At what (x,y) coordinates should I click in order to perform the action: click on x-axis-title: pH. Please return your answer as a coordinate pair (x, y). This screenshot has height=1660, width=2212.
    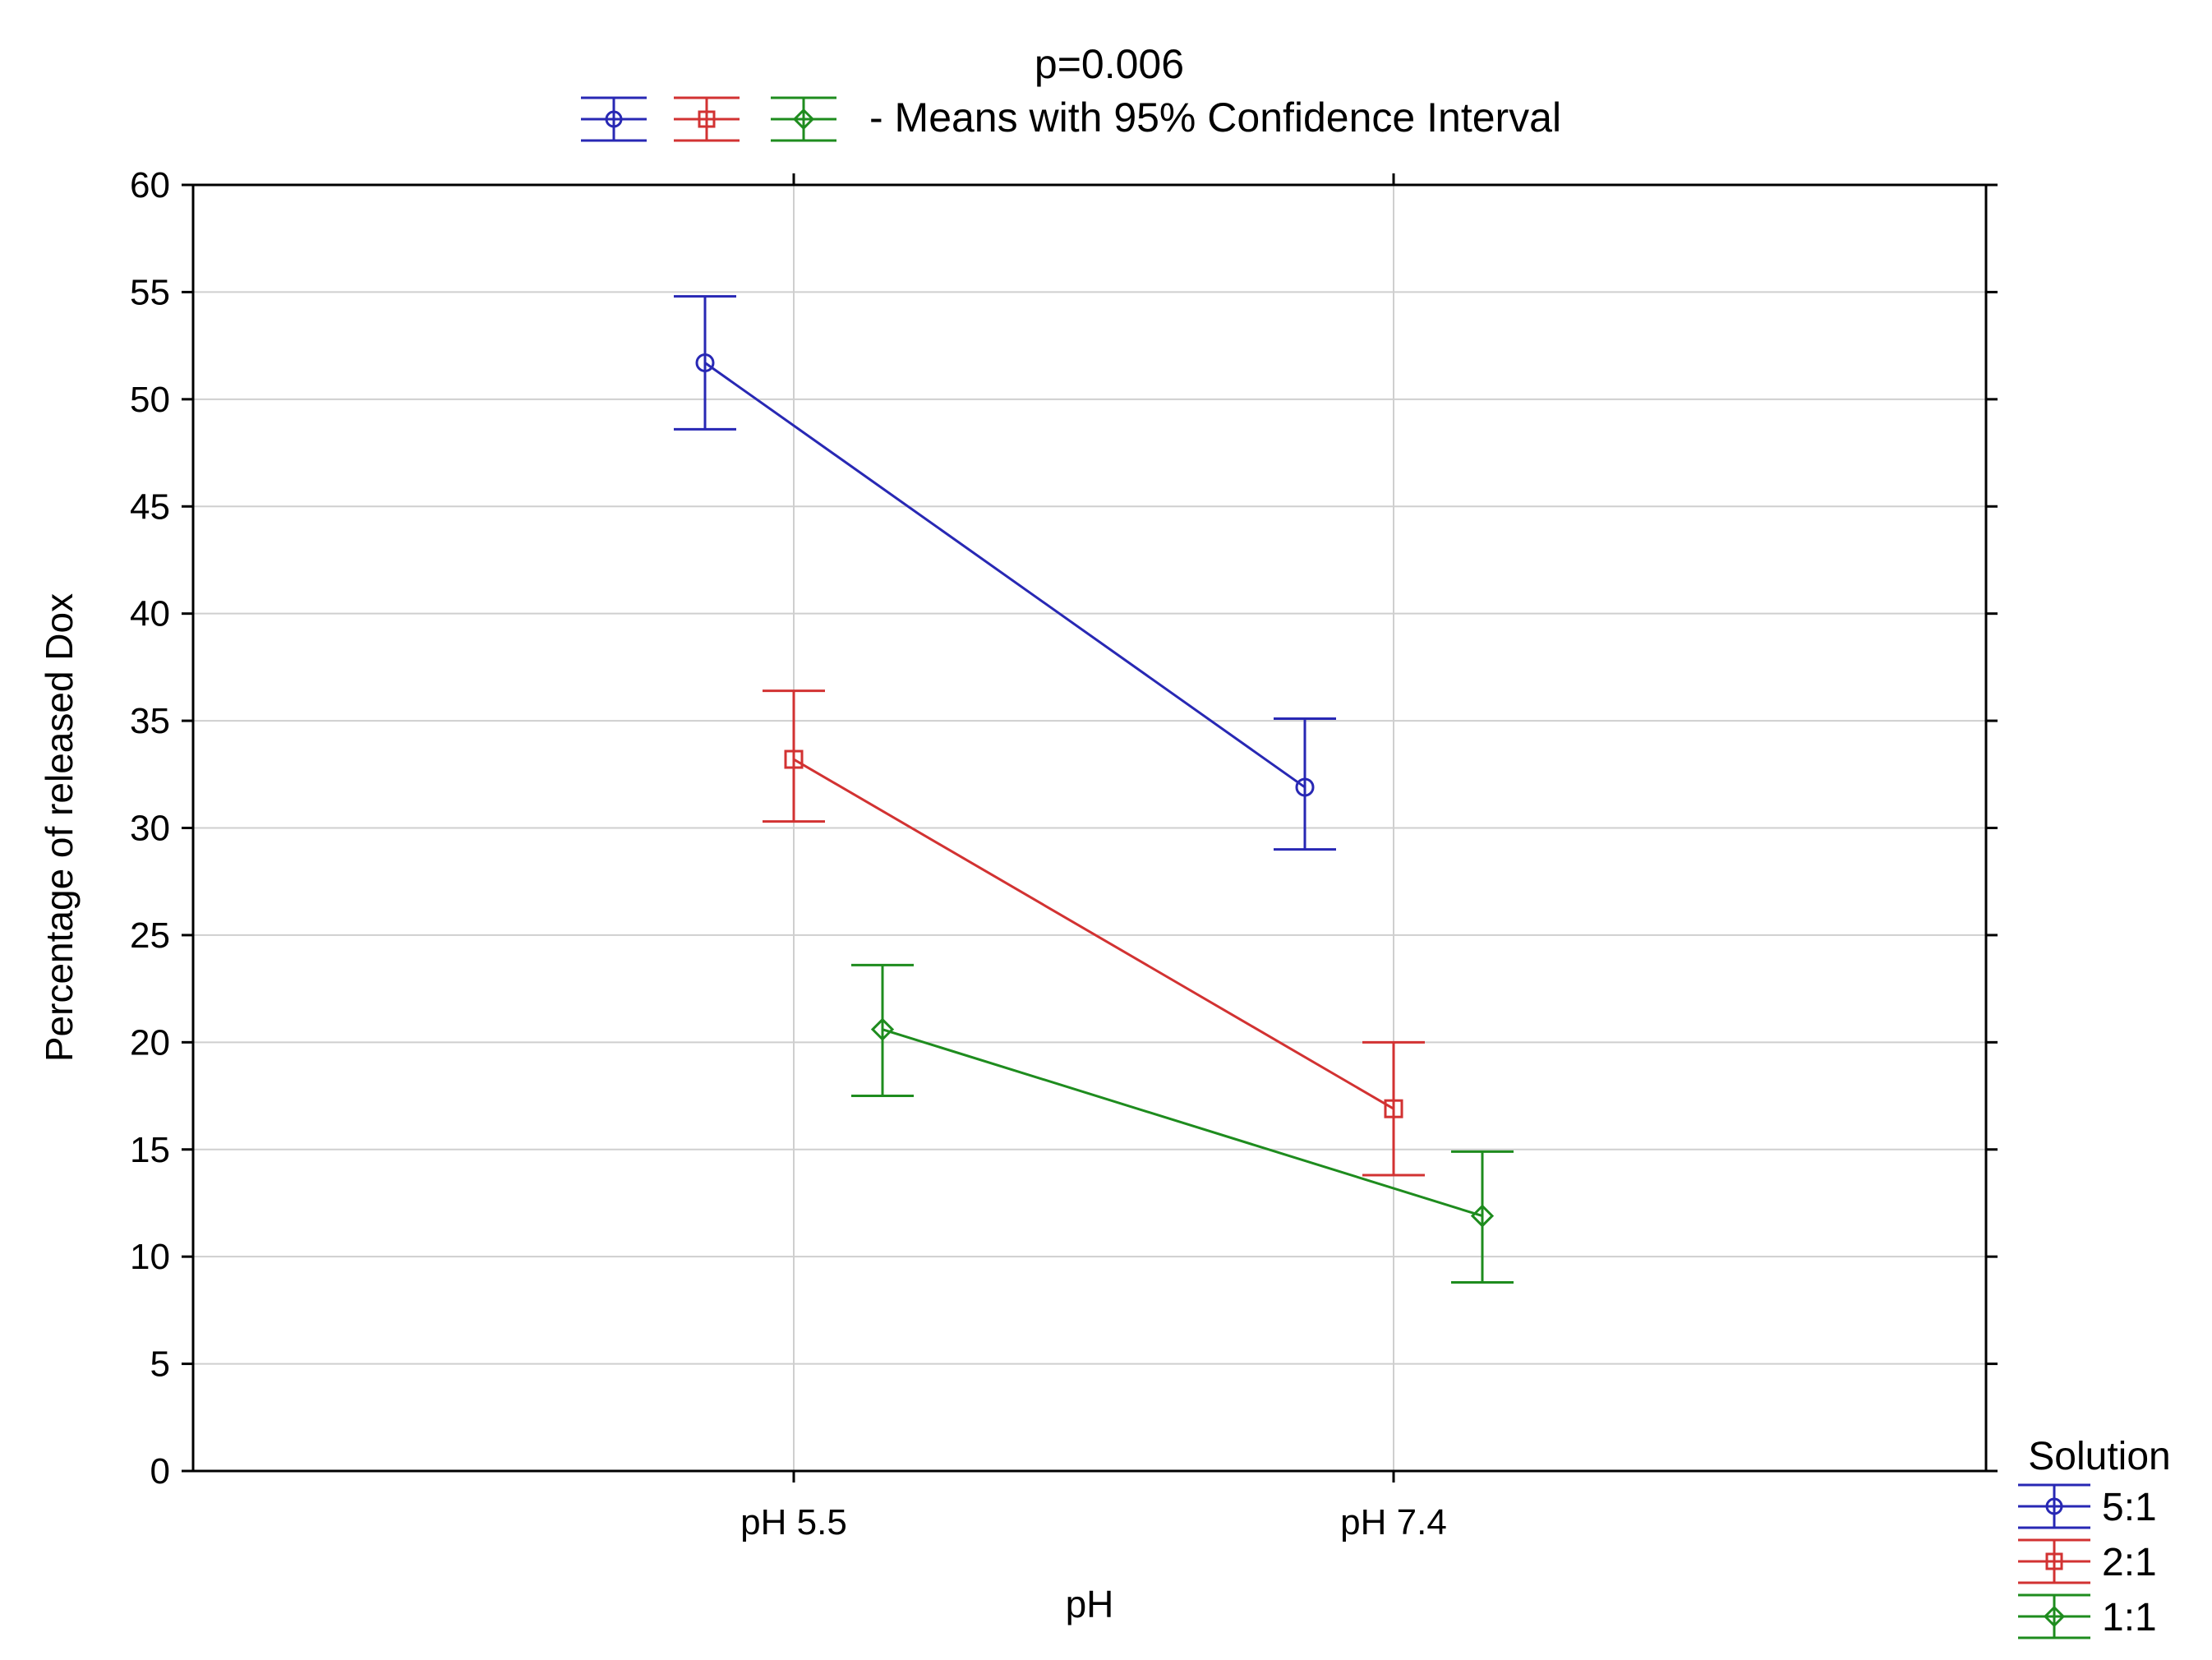
    Looking at the image, I should click on (1090, 1604).